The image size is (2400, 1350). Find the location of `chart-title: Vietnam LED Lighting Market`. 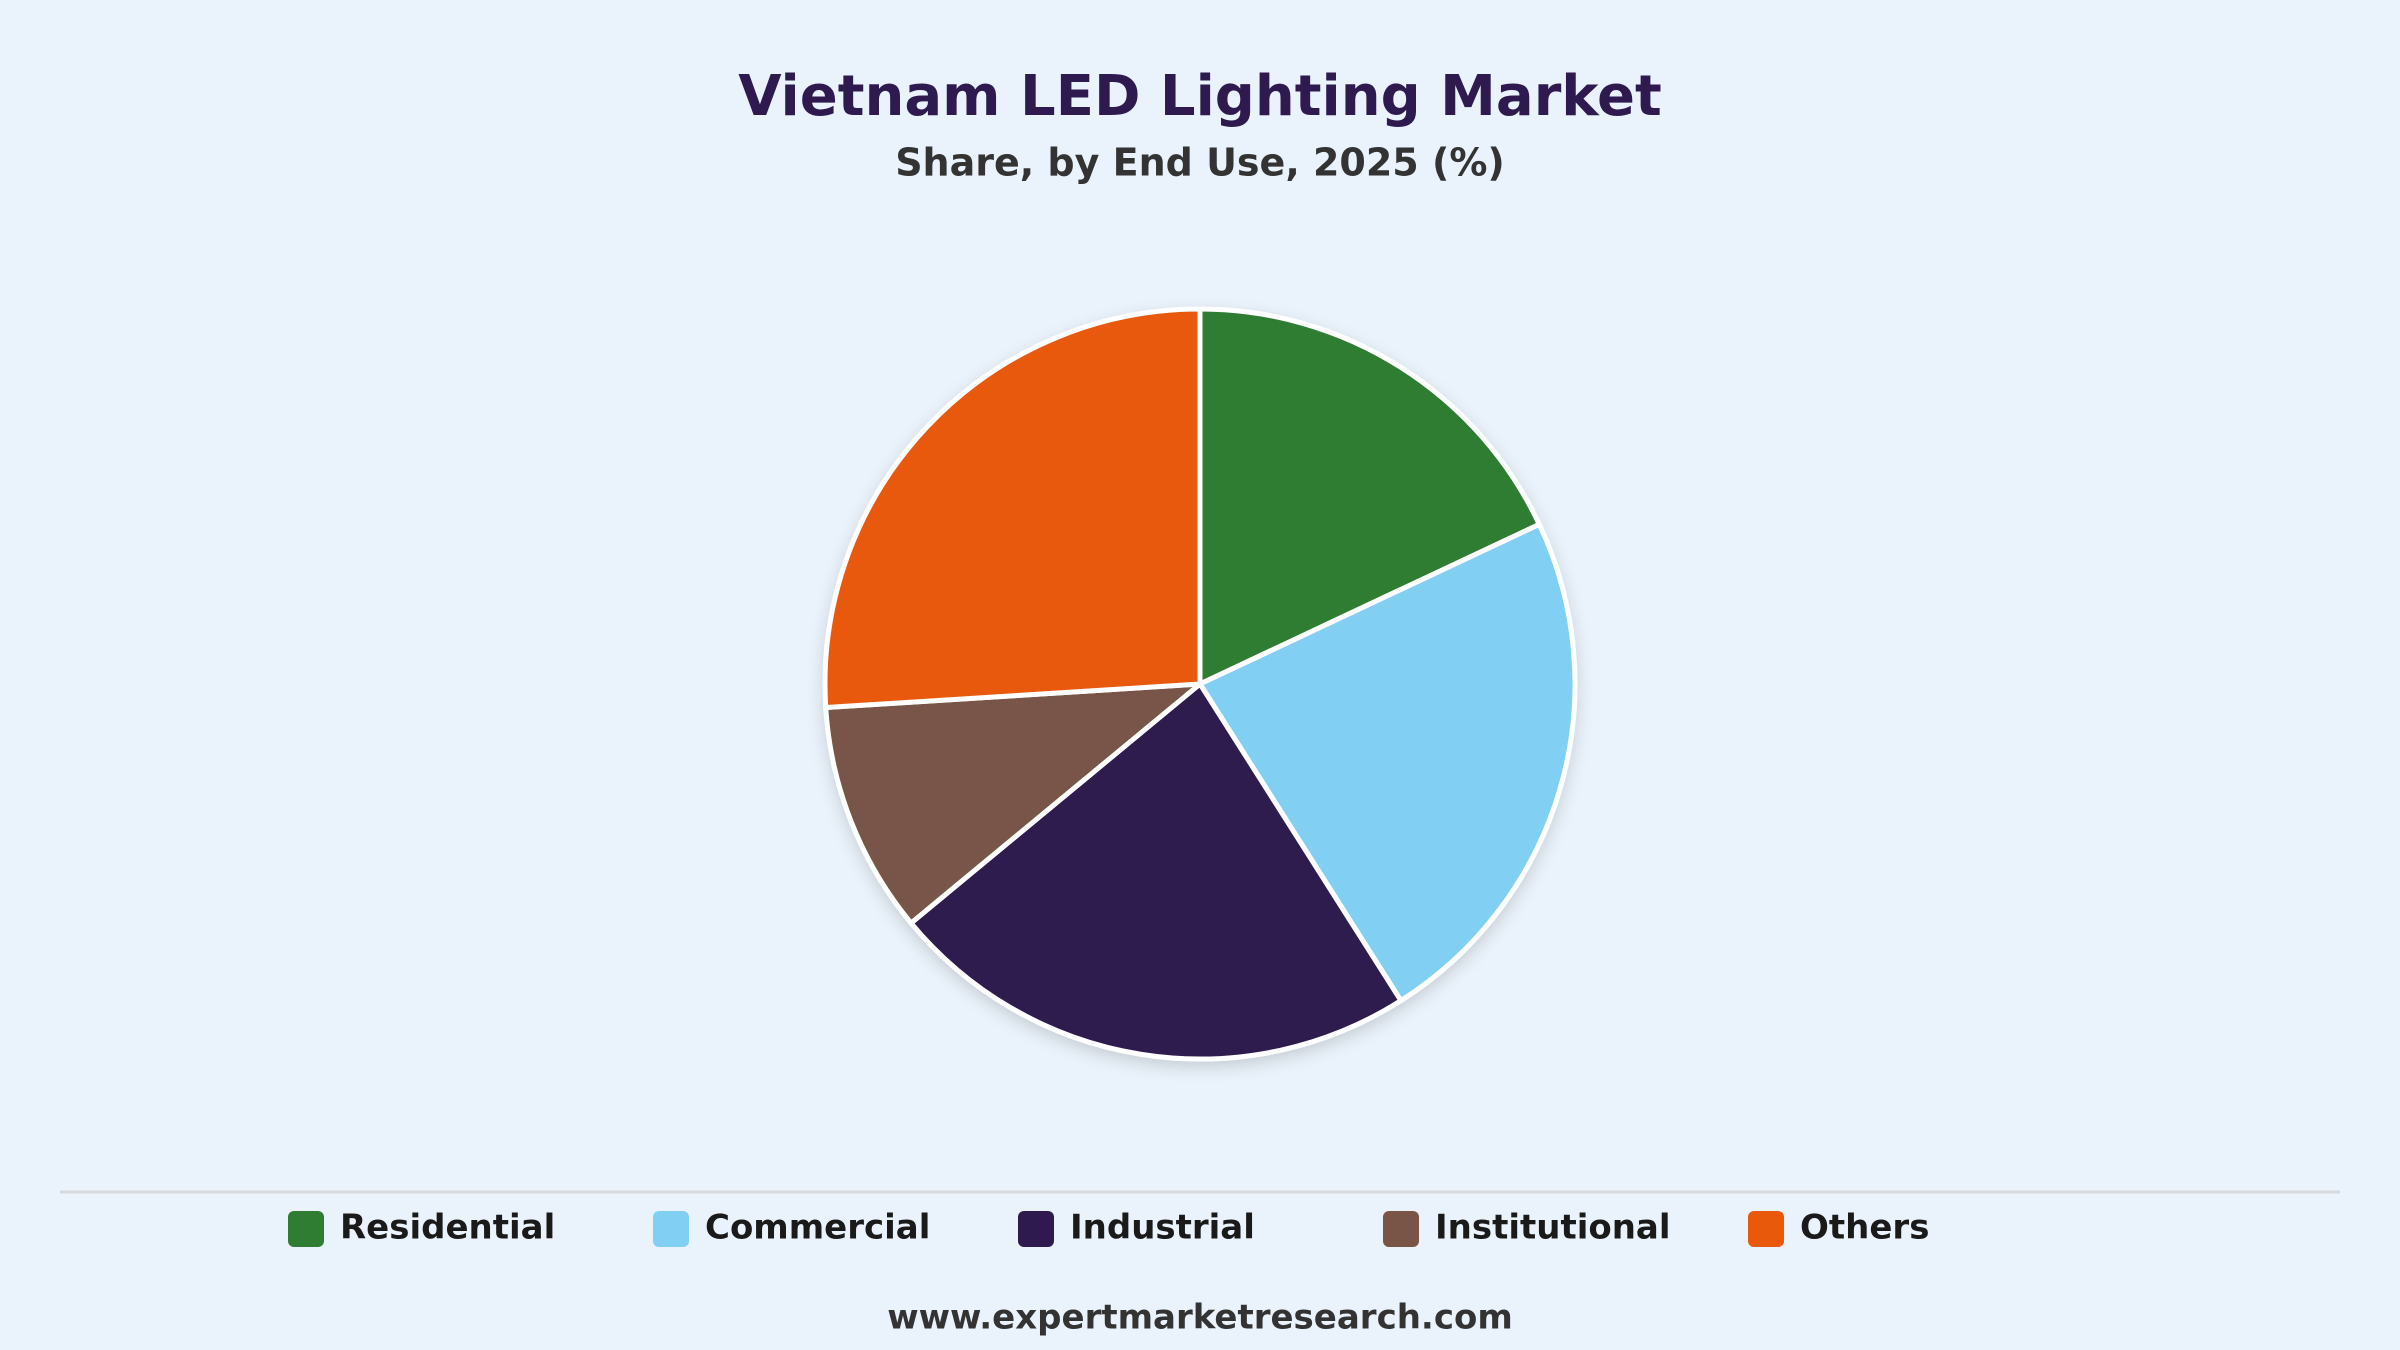

chart-title: Vietnam LED Lighting Market is located at coordinates (1200, 96).